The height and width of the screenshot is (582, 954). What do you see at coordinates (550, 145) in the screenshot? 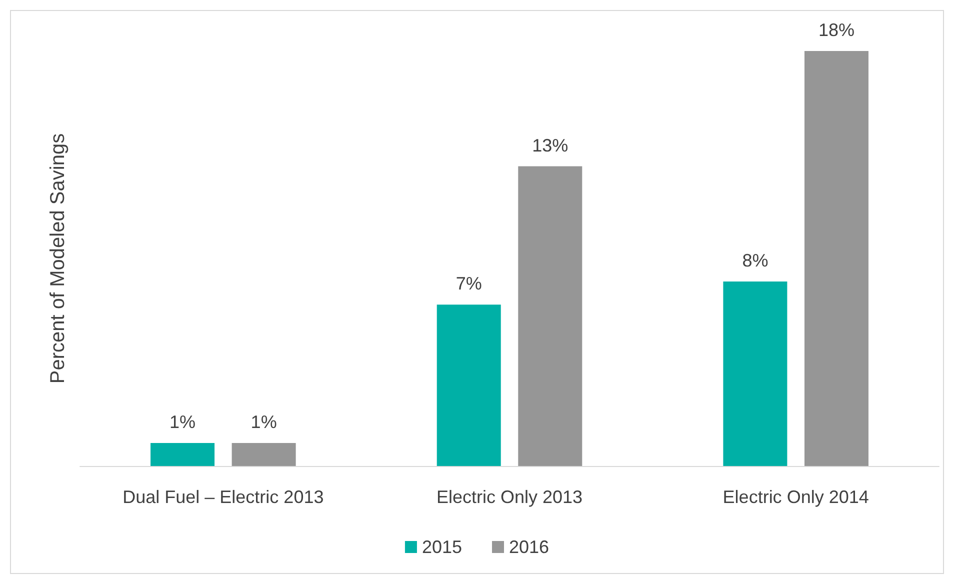
I see `data-label: 13%` at bounding box center [550, 145].